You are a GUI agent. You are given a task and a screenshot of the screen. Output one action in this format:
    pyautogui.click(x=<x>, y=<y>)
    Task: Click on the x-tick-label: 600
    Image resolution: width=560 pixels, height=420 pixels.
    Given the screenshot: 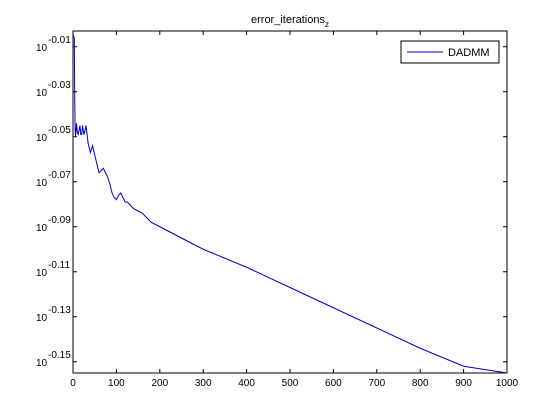 What is the action you would take?
    pyautogui.click(x=333, y=383)
    